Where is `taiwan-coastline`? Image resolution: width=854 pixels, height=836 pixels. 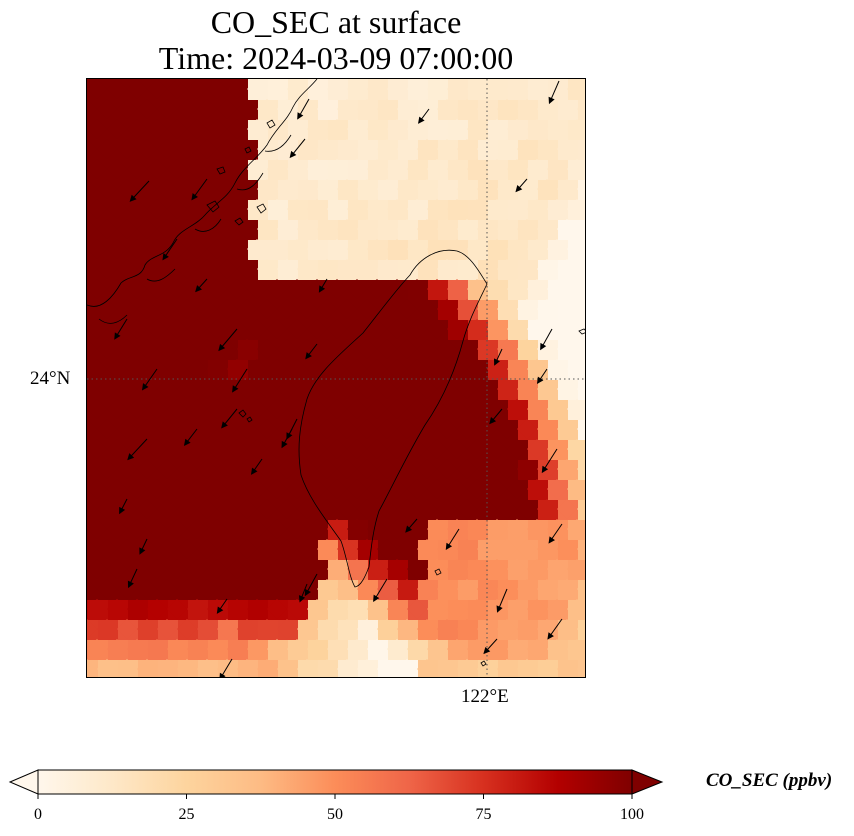
taiwan-coastline is located at coordinates (393, 418).